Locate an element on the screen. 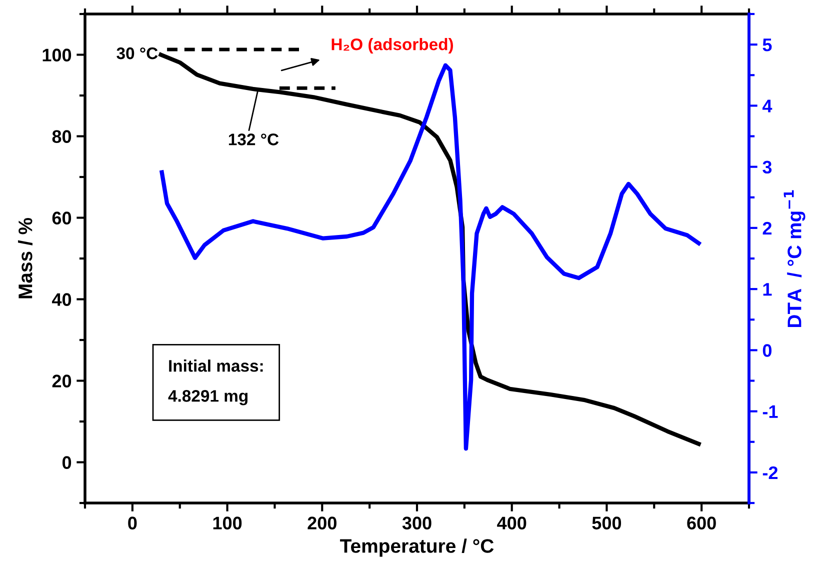 This screenshot has width=822, height=573. annotation: 132 °C is located at coordinates (253, 140).